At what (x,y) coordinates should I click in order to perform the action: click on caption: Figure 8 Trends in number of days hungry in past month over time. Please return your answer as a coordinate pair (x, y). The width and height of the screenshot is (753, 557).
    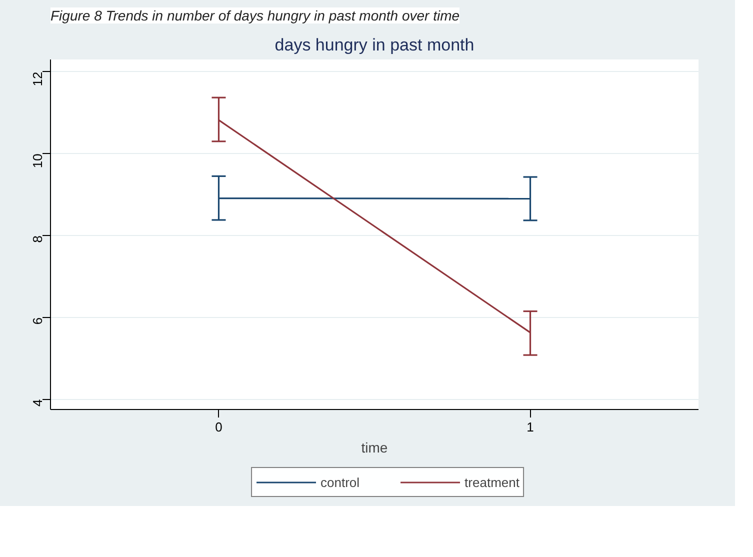
    Looking at the image, I should click on (255, 16).